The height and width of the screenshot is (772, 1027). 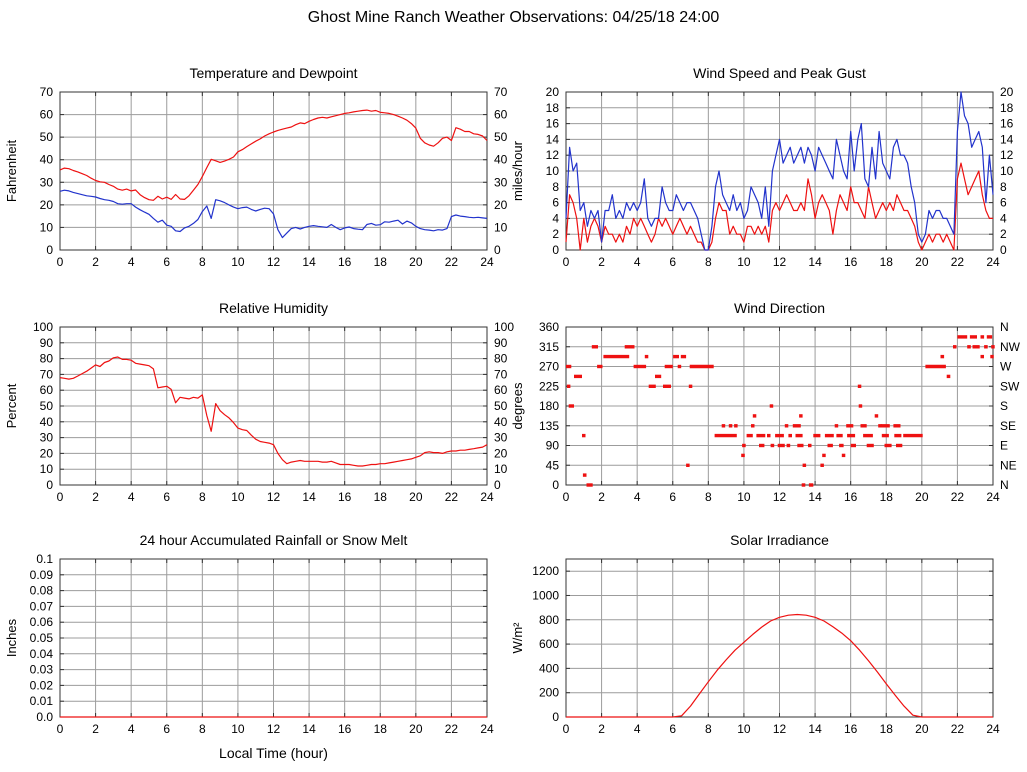 What do you see at coordinates (549, 693) in the screenshot?
I see `svg-text: 200` at bounding box center [549, 693].